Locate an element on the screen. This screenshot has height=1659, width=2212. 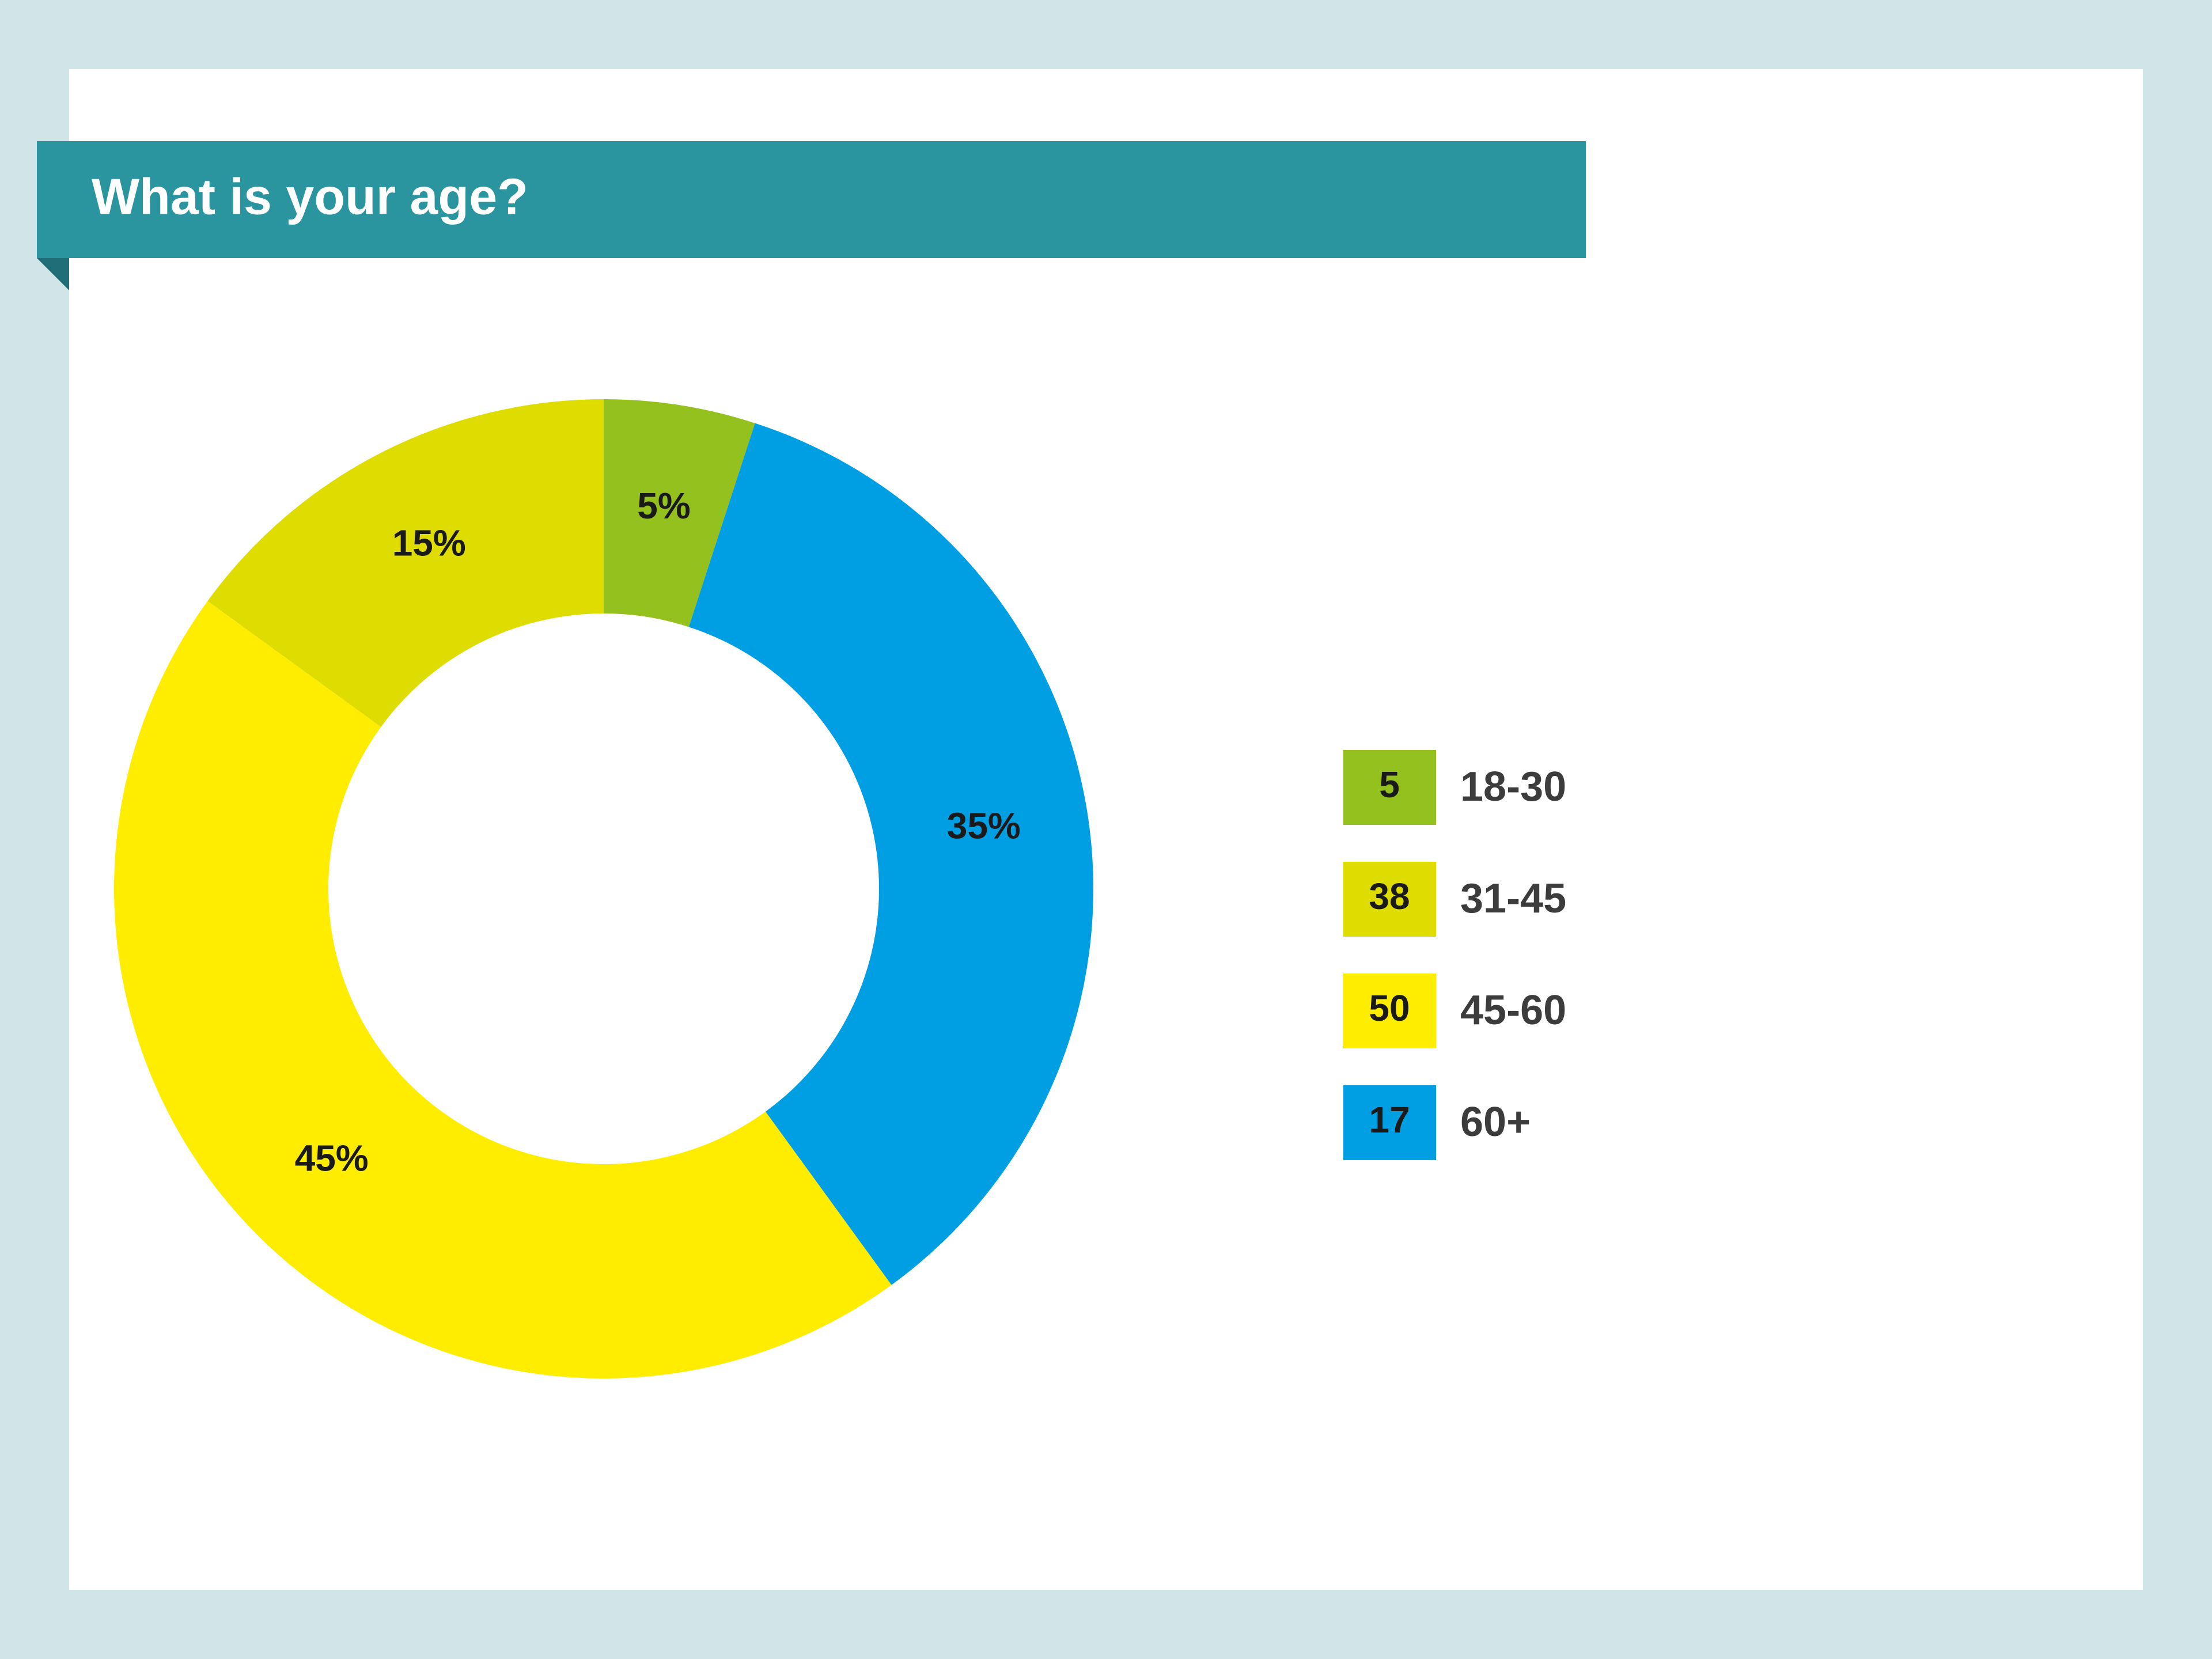
chart-title: What is your age? is located at coordinates (310, 196).